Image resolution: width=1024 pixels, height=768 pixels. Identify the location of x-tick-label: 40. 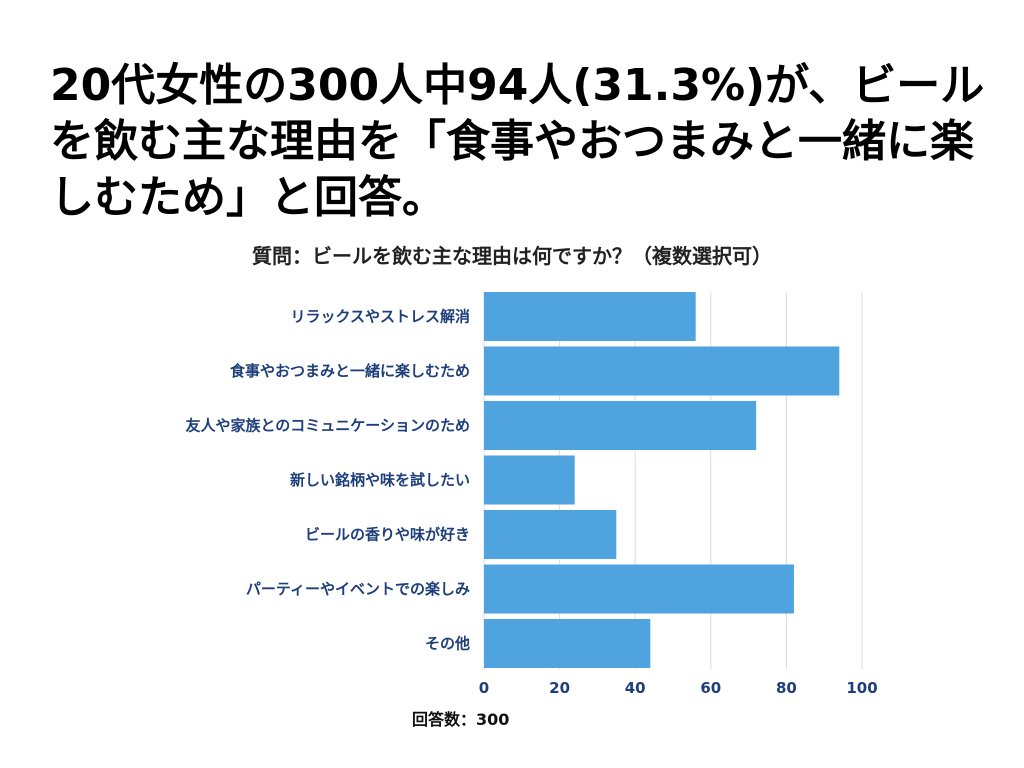
(635, 688).